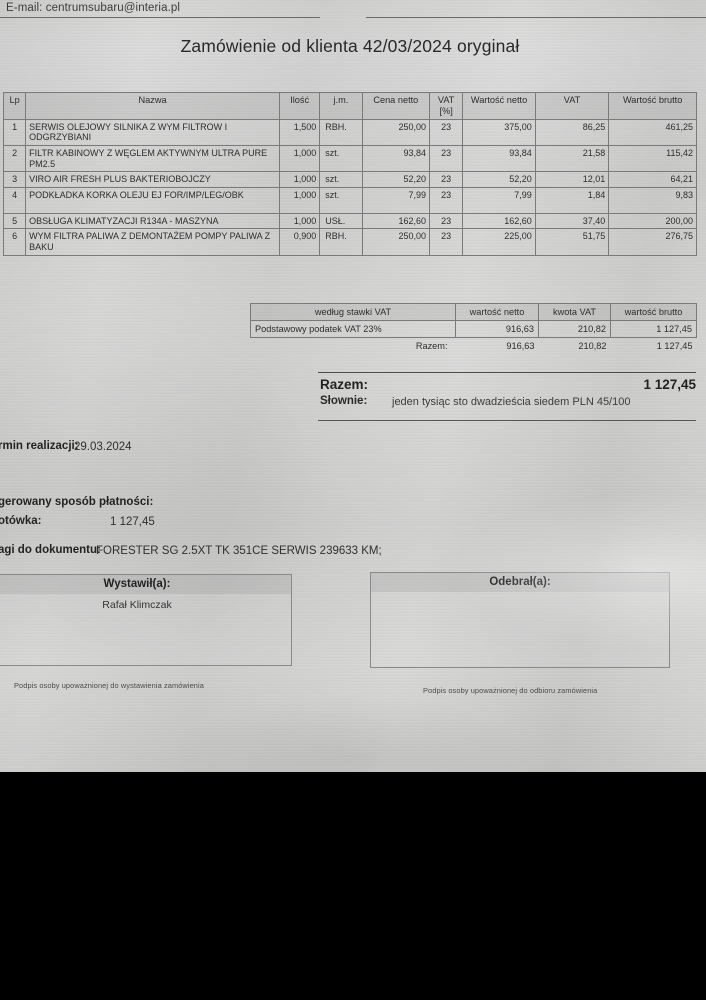 This screenshot has width=706, height=1000. Describe the element at coordinates (353, 329) in the screenshot. I see `vat-cell-rate: Podstawowy podatek VAT 23%` at that location.